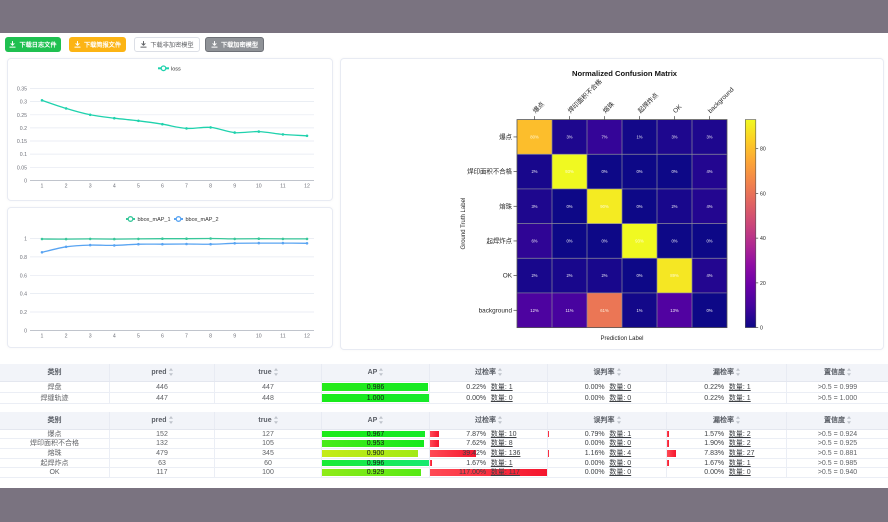 This screenshot has height=522, width=888. What do you see at coordinates (22, 116) in the screenshot?
I see `svg-text: 0.25` at bounding box center [22, 116].